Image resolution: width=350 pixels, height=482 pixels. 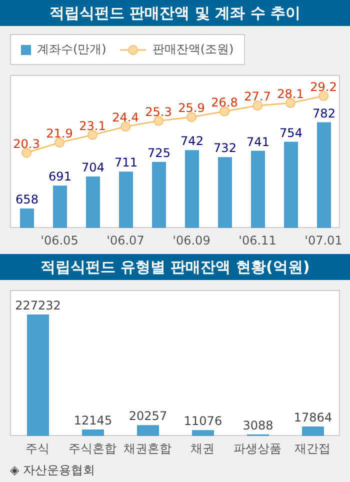 I want to click on x-tick-label: 재간접, so click(x=312, y=449).